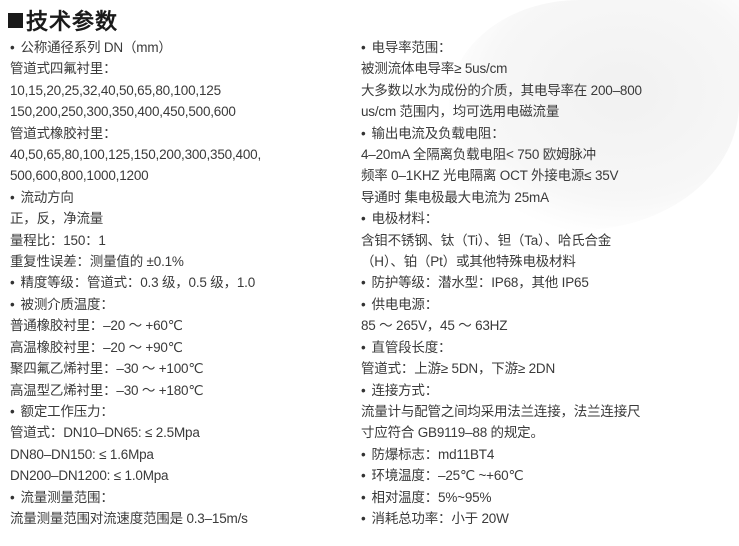 The width and height of the screenshot is (739, 546). What do you see at coordinates (460, 112) in the screenshot?
I see `spec-line: us/cm 范围内，均可选用电磁流量` at bounding box center [460, 112].